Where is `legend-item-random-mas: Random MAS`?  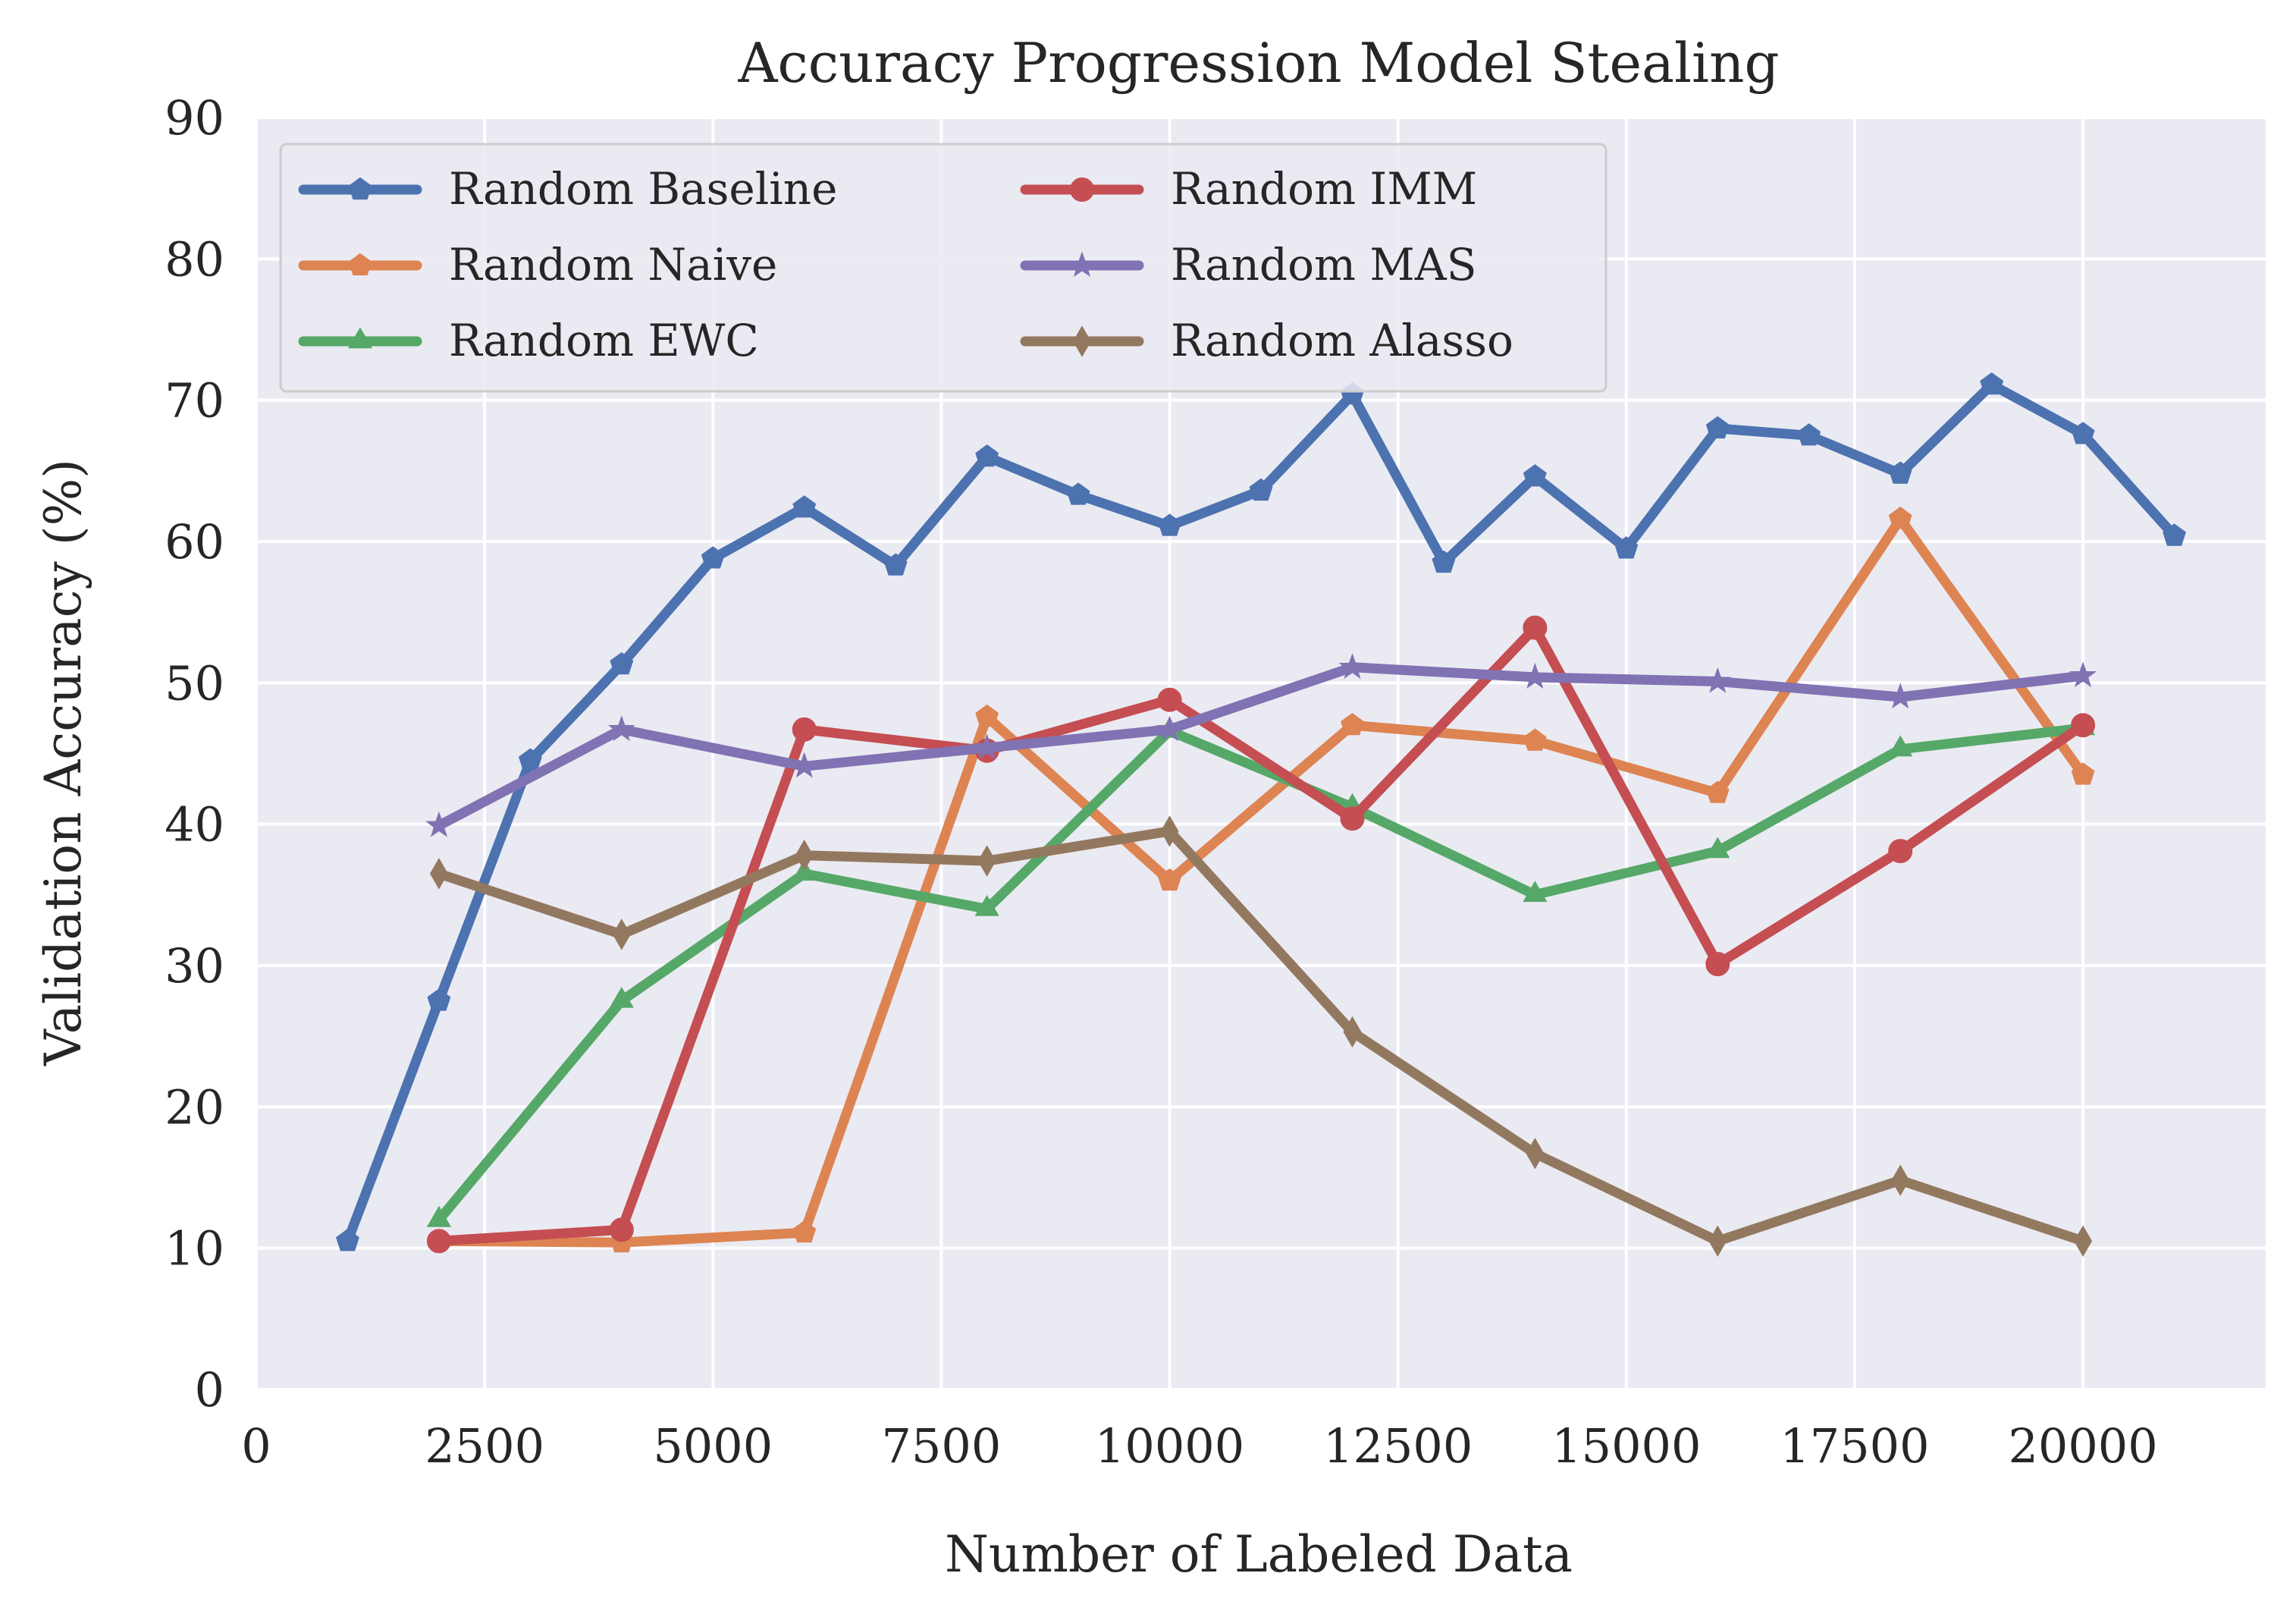 legend-item-random-mas: Random MAS is located at coordinates (1248, 264).